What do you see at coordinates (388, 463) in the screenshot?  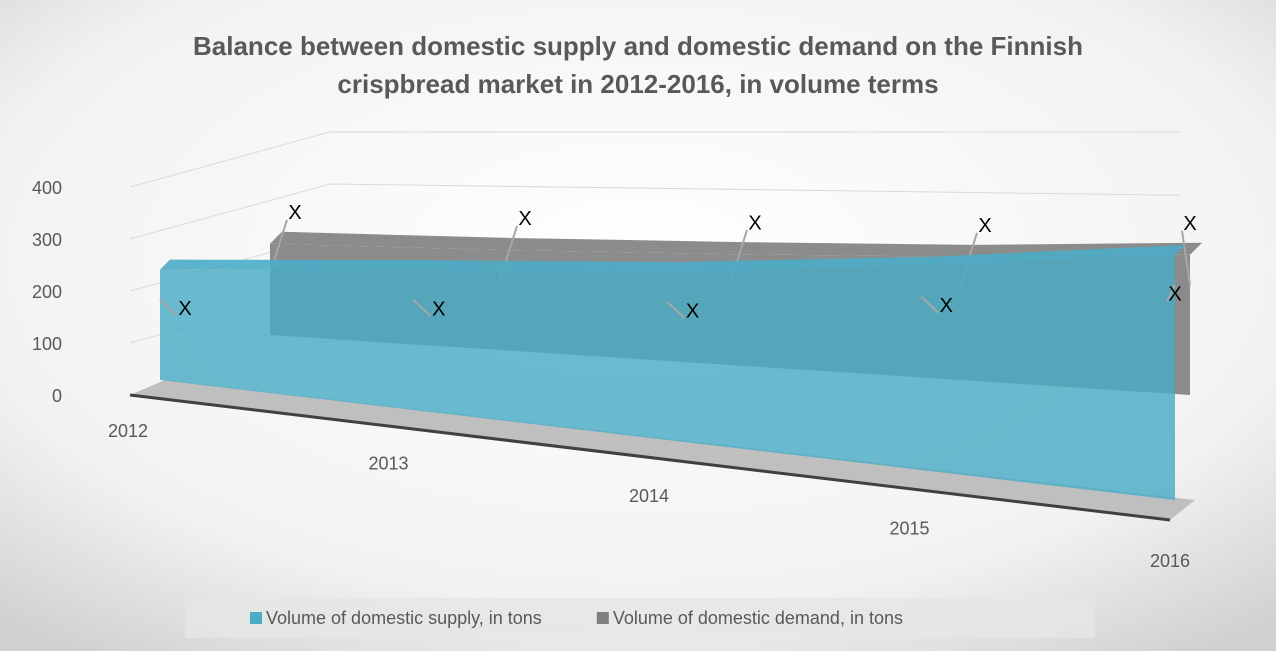 I see `x-tick-label: 2013` at bounding box center [388, 463].